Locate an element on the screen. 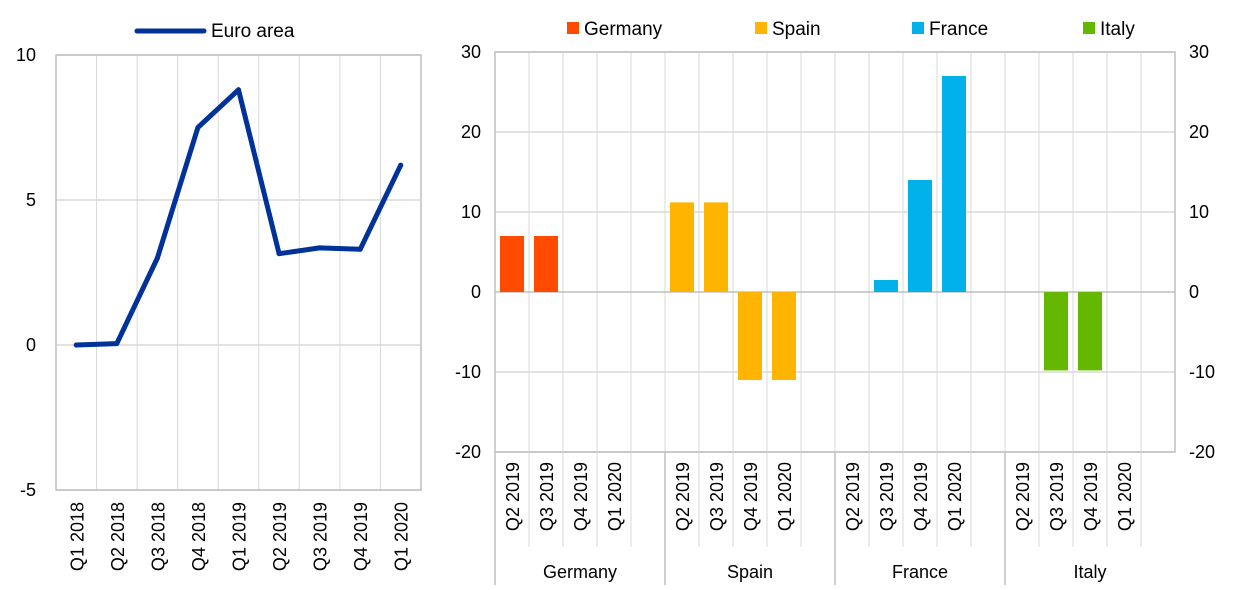 The width and height of the screenshot is (1240, 590). legend-spain-swatch is located at coordinates (761, 28).